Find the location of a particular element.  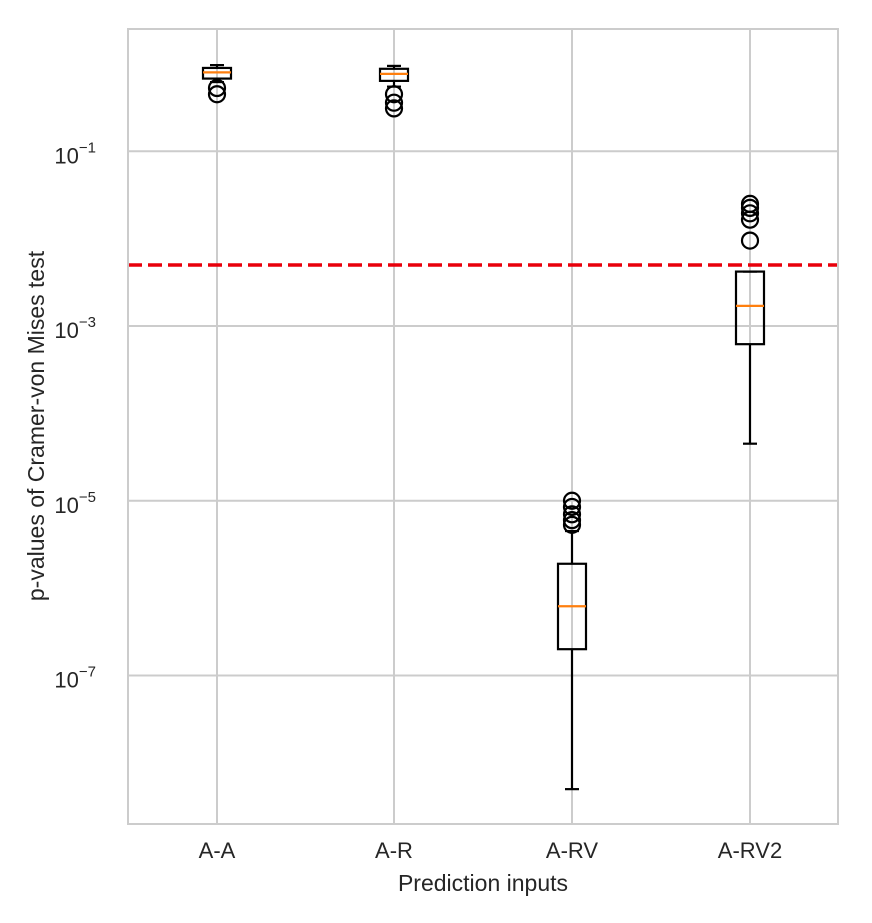

y-tick-label: 10⁻⁷ is located at coordinates (75, 677).